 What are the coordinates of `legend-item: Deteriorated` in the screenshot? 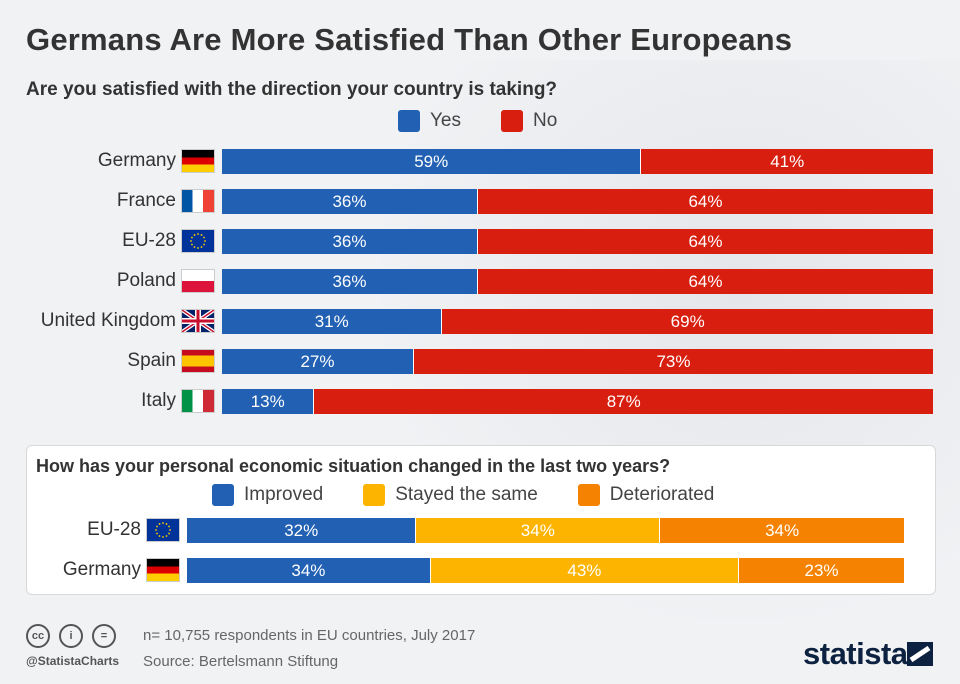 It's located at (646, 495).